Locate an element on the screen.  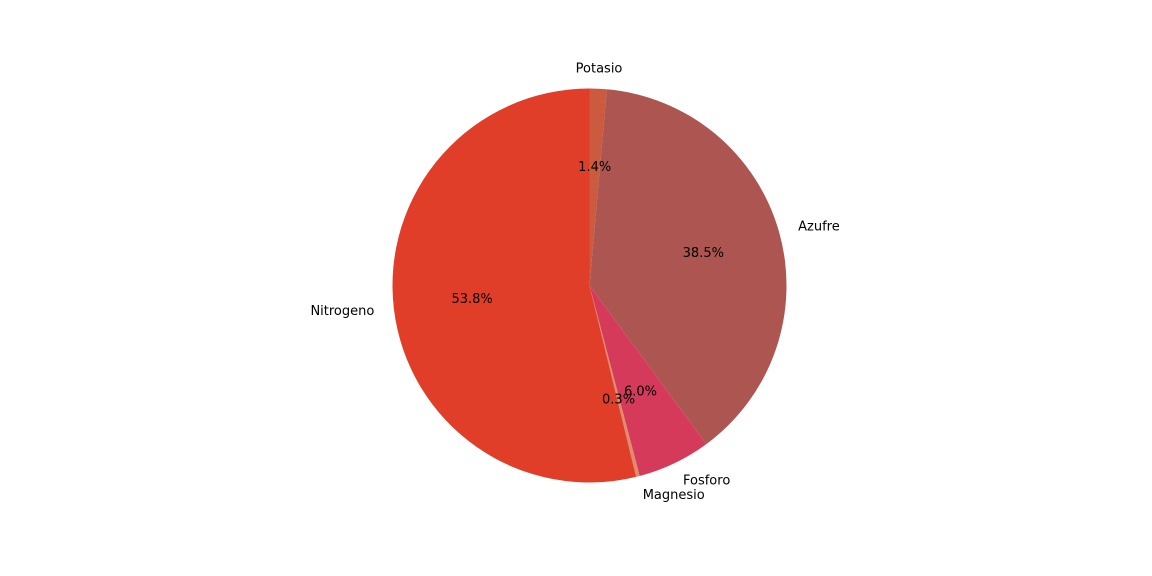
slice-pct-nitrogeno: 53.8% is located at coordinates (471, 299).